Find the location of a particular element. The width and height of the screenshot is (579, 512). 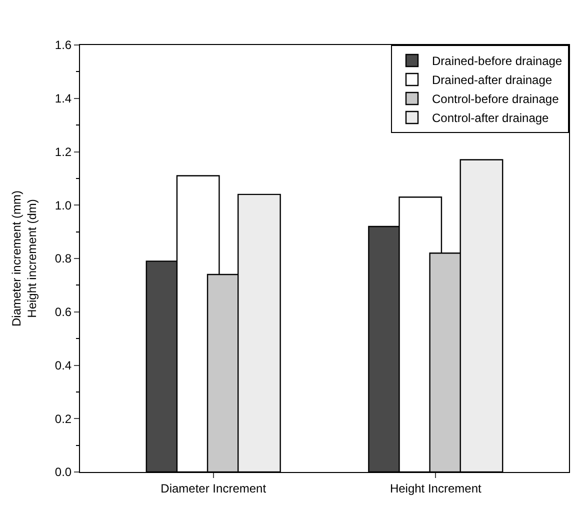

y-tick-label: 0.2 is located at coordinates (63, 419).